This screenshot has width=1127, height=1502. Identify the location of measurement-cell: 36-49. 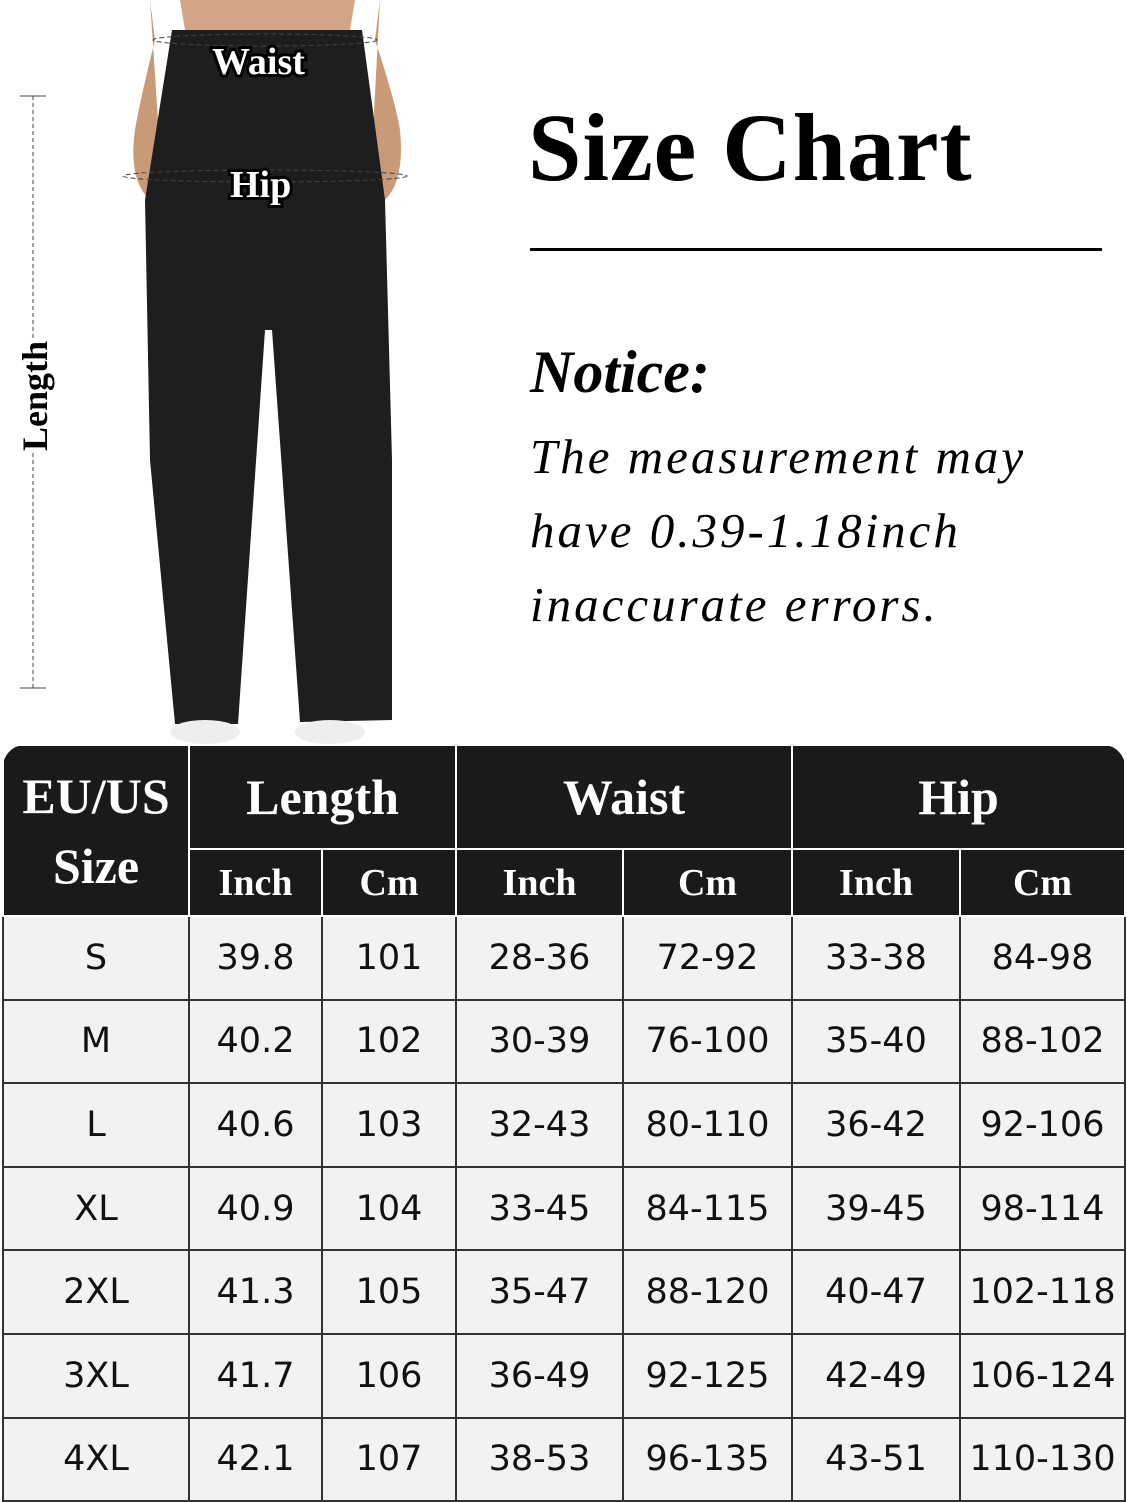
(539, 1375).